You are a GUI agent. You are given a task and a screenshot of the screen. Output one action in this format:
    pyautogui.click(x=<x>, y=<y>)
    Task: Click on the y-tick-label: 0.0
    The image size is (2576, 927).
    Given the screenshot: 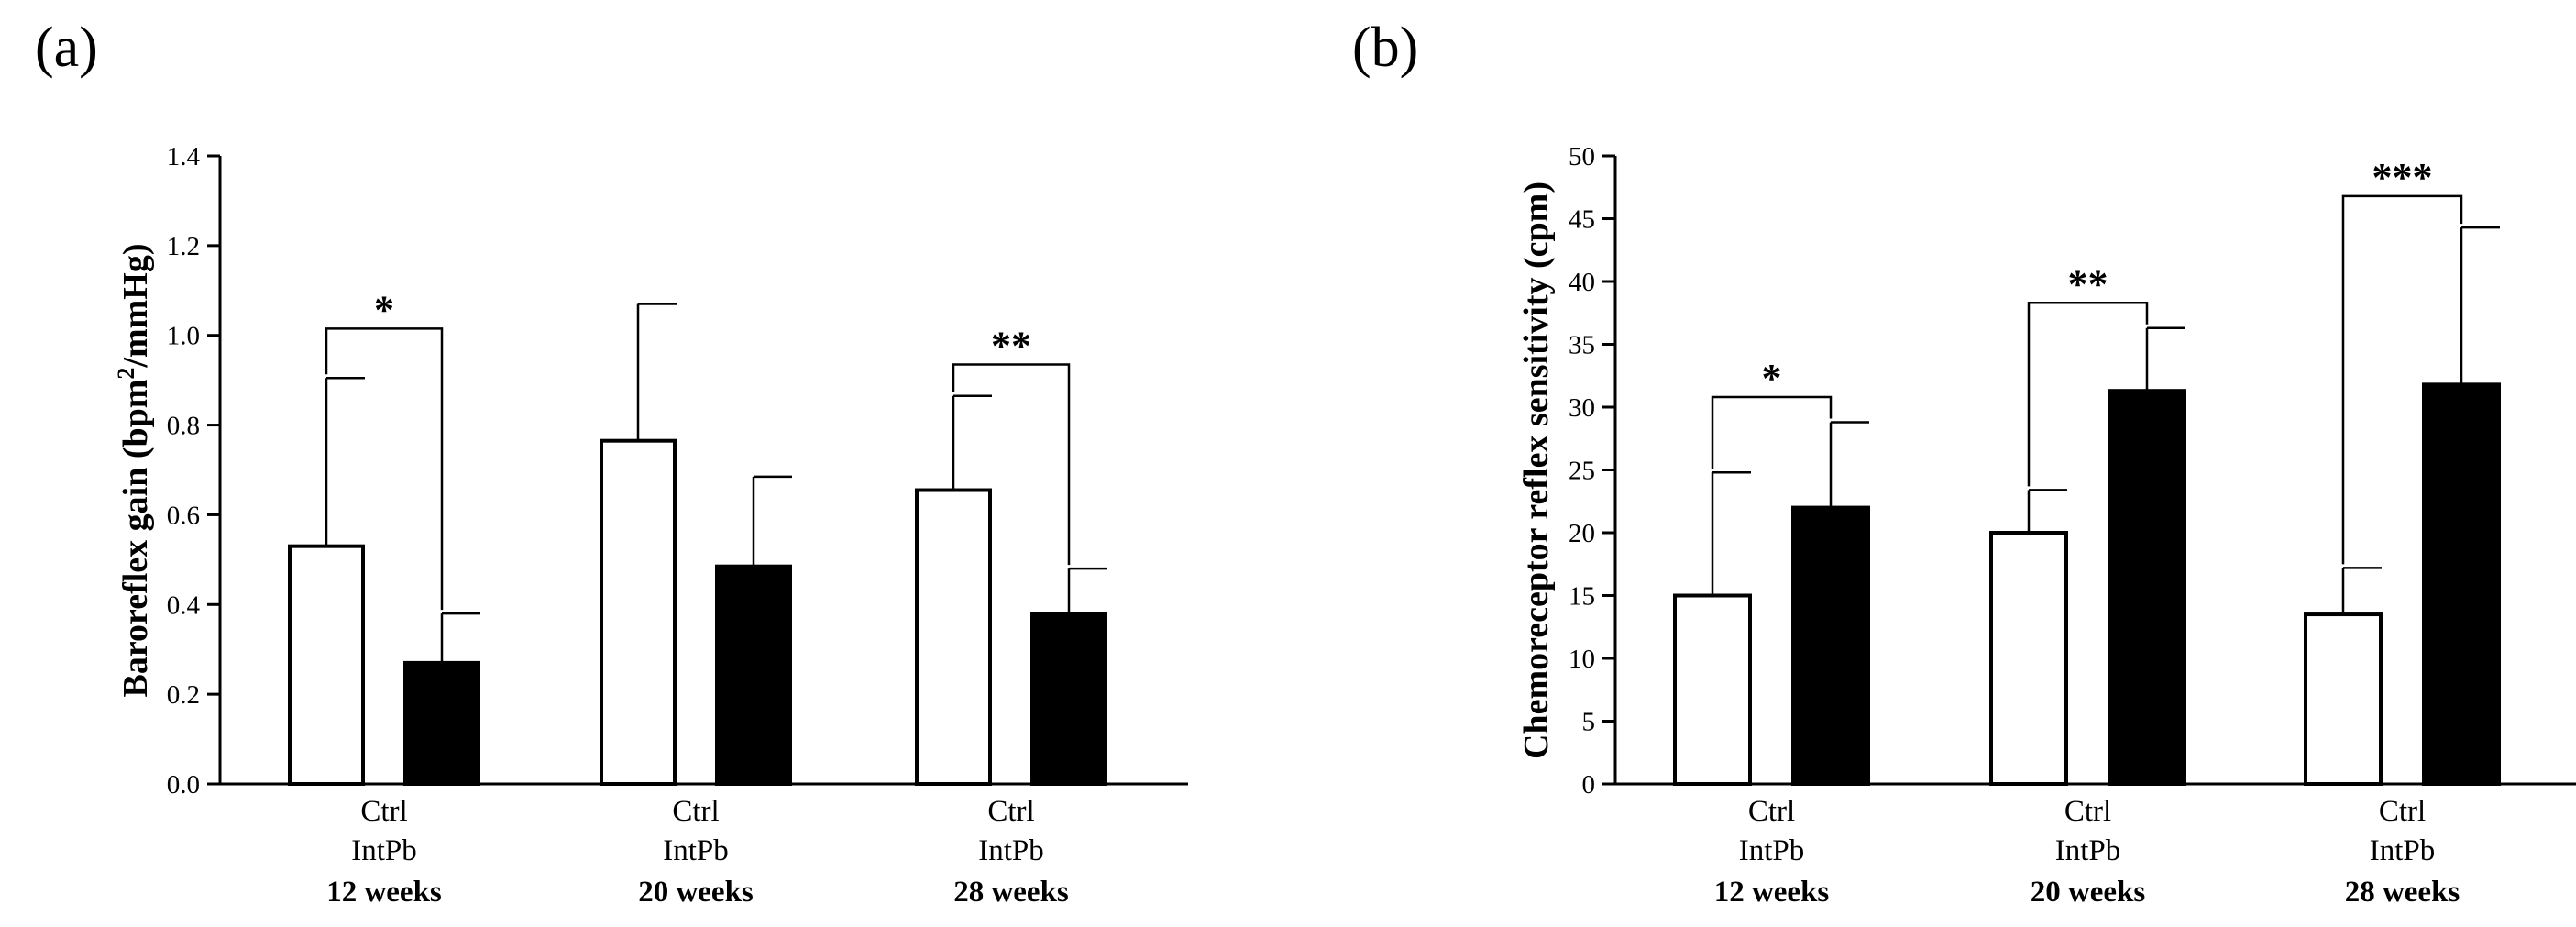 What is the action you would take?
    pyautogui.click(x=183, y=785)
    